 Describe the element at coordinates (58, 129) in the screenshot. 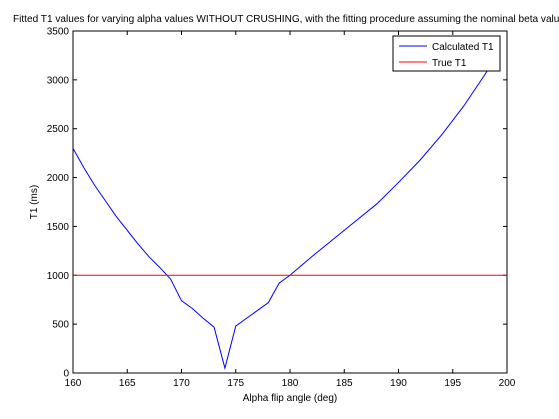

I see `y-tick-label: 2500` at that location.